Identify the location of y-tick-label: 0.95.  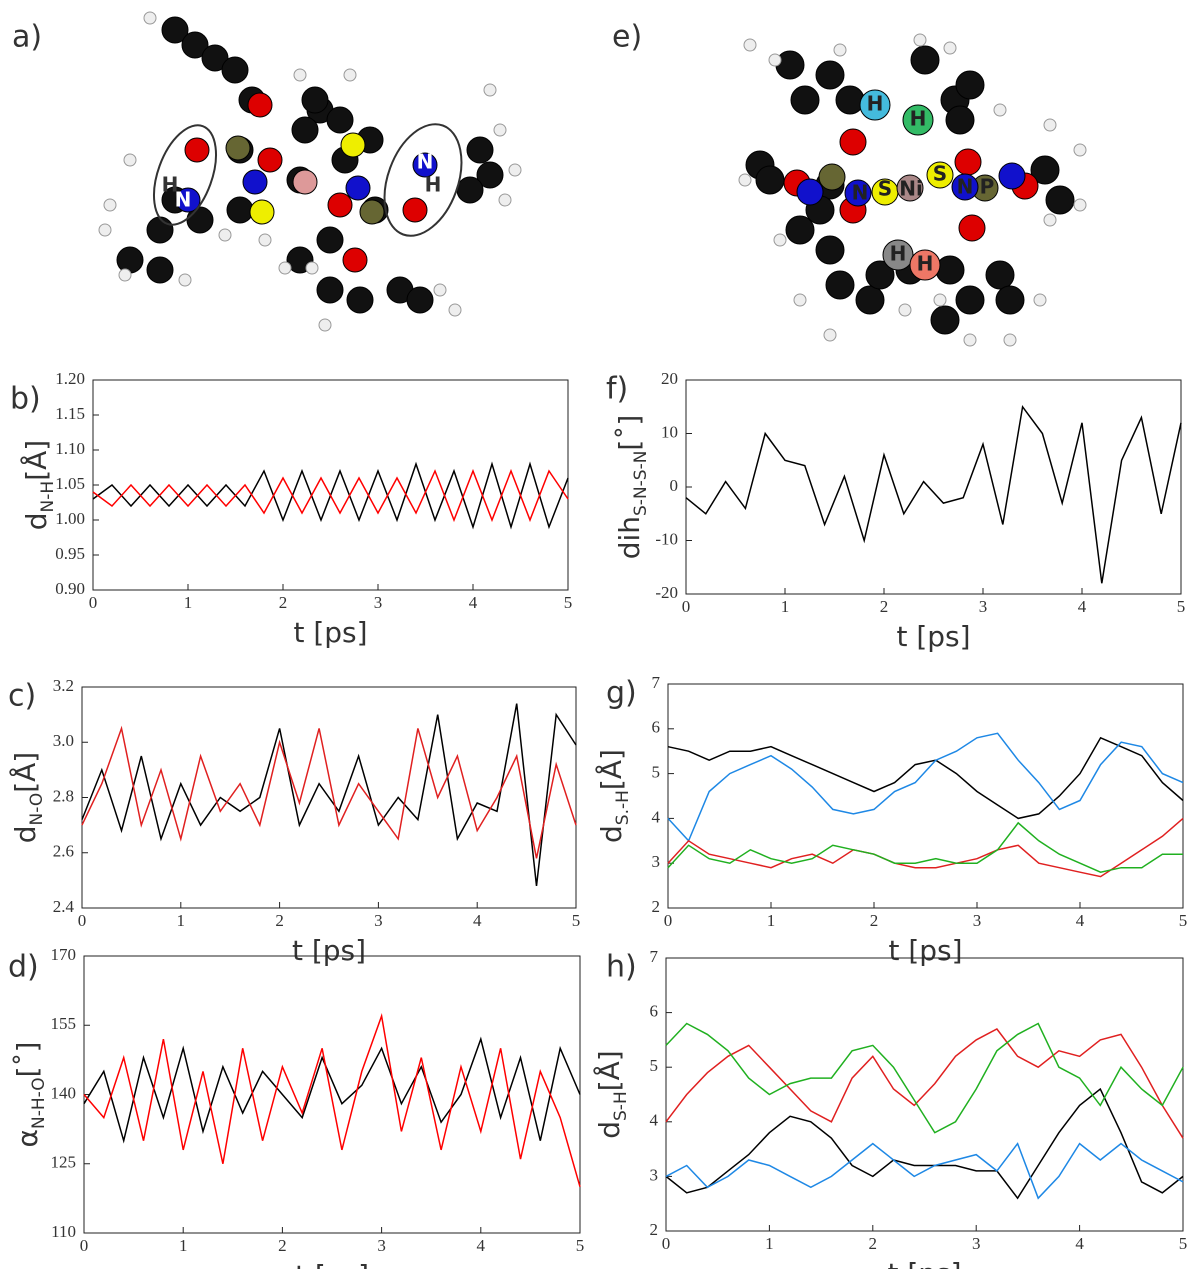
(70, 553).